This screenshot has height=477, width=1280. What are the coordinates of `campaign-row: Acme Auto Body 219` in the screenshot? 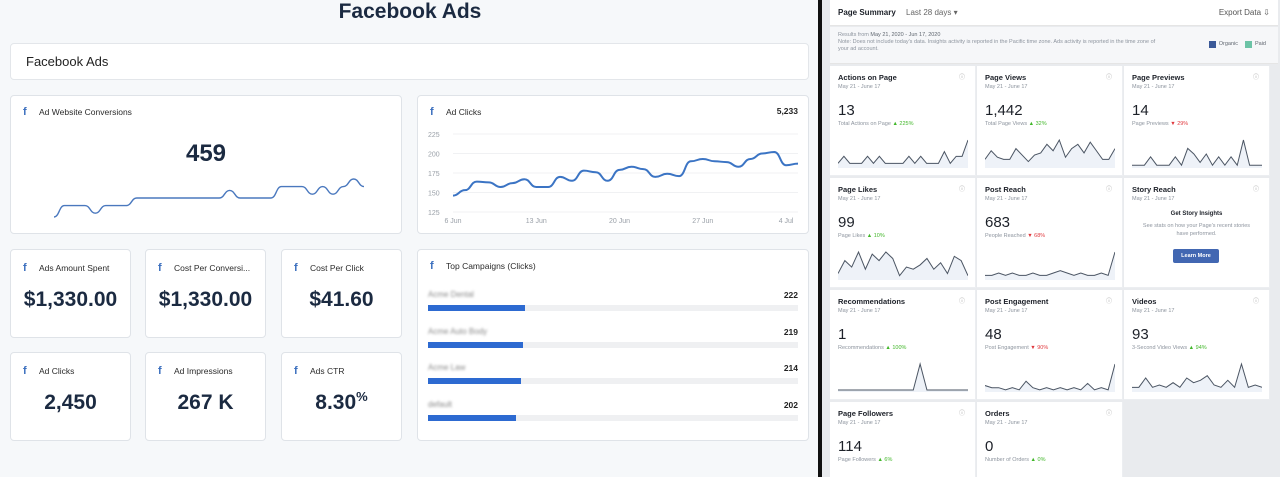 It's located at (613, 342).